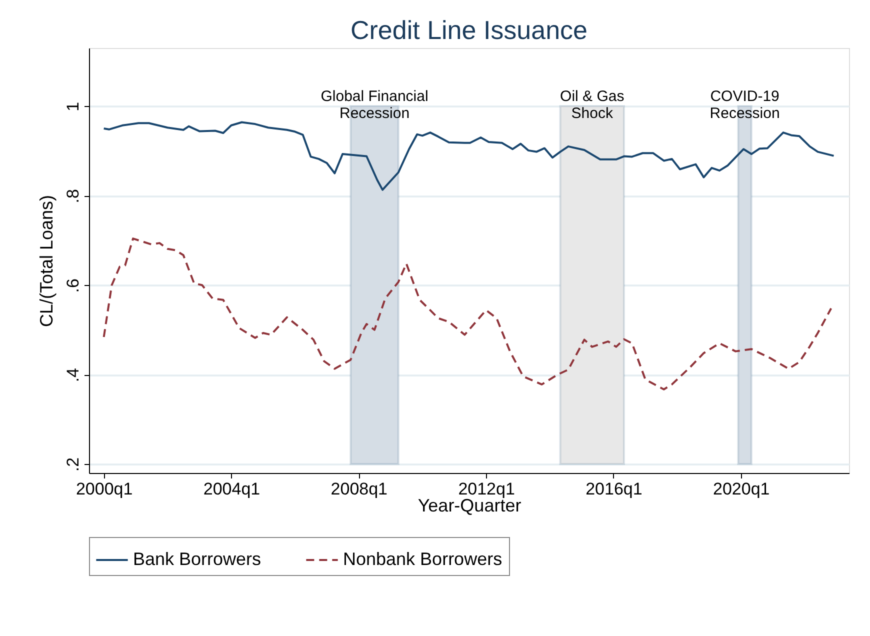 This screenshot has width=870, height=636. I want to click on band-label: Oil & Gas Shock, so click(592, 105).